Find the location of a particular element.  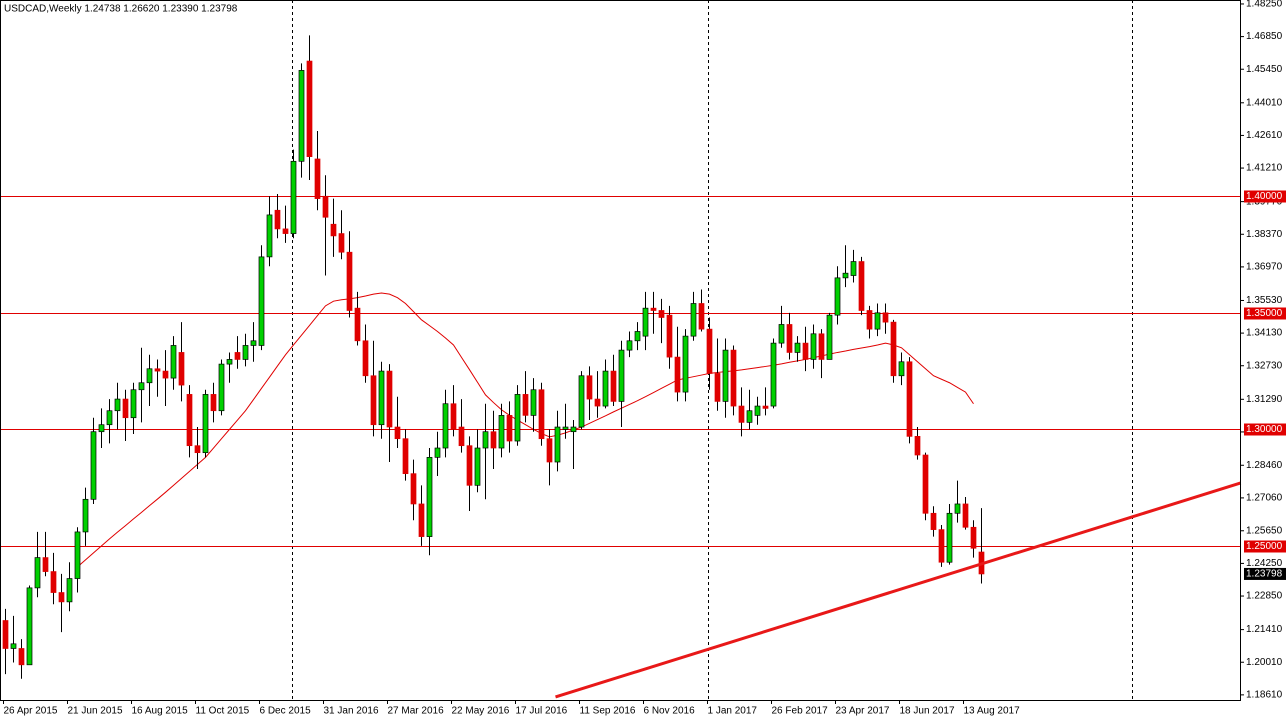

level-label: 1.30000 is located at coordinates (1264, 429).